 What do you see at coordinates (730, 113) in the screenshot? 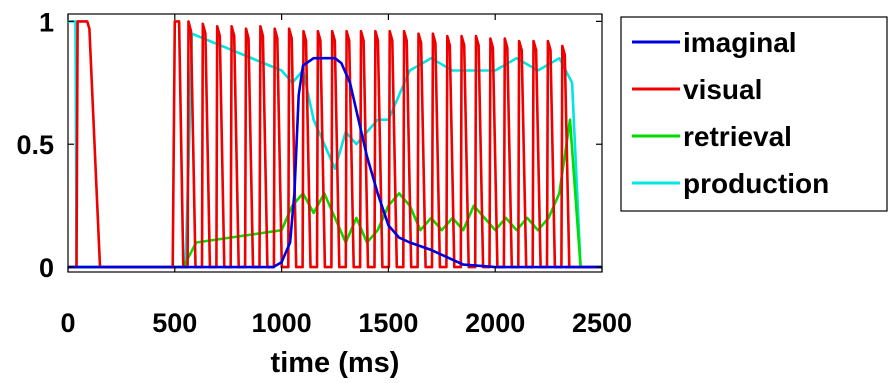
I see `legend-entries: imaginal visual retrieval production` at bounding box center [730, 113].